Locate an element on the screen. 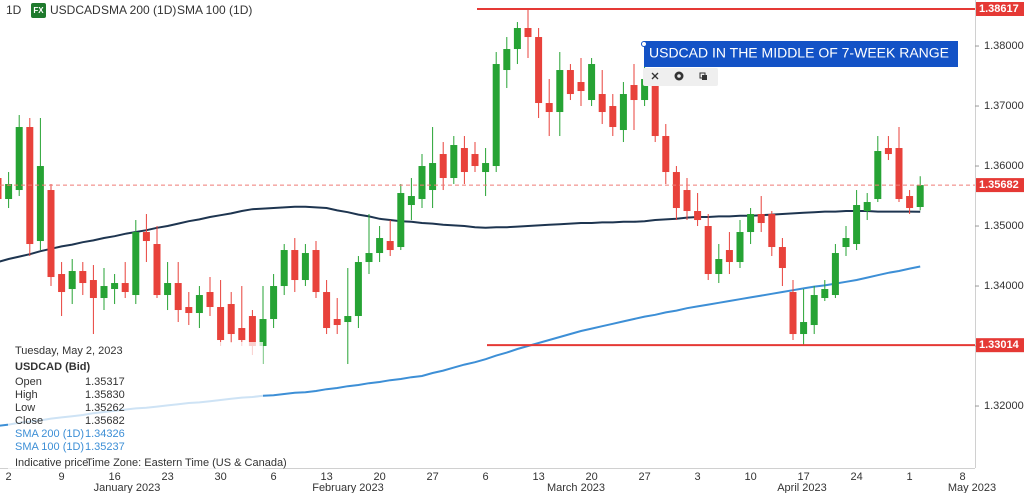 This screenshot has width=1024, height=493. annotation-box is located at coordinates (801, 54).